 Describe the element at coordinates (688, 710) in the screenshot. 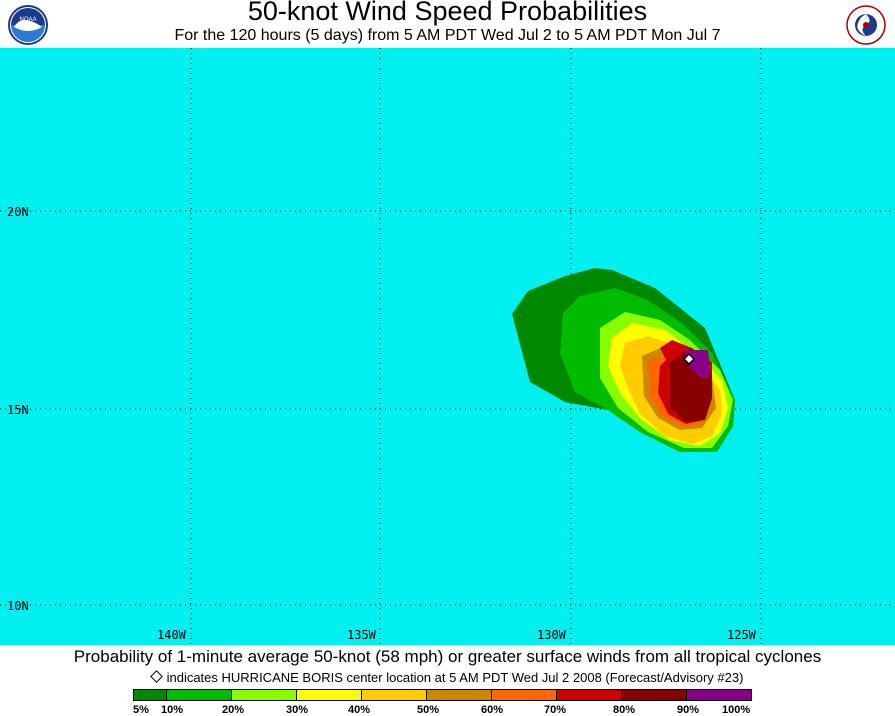

I see `legend-label-90: 90%` at that location.